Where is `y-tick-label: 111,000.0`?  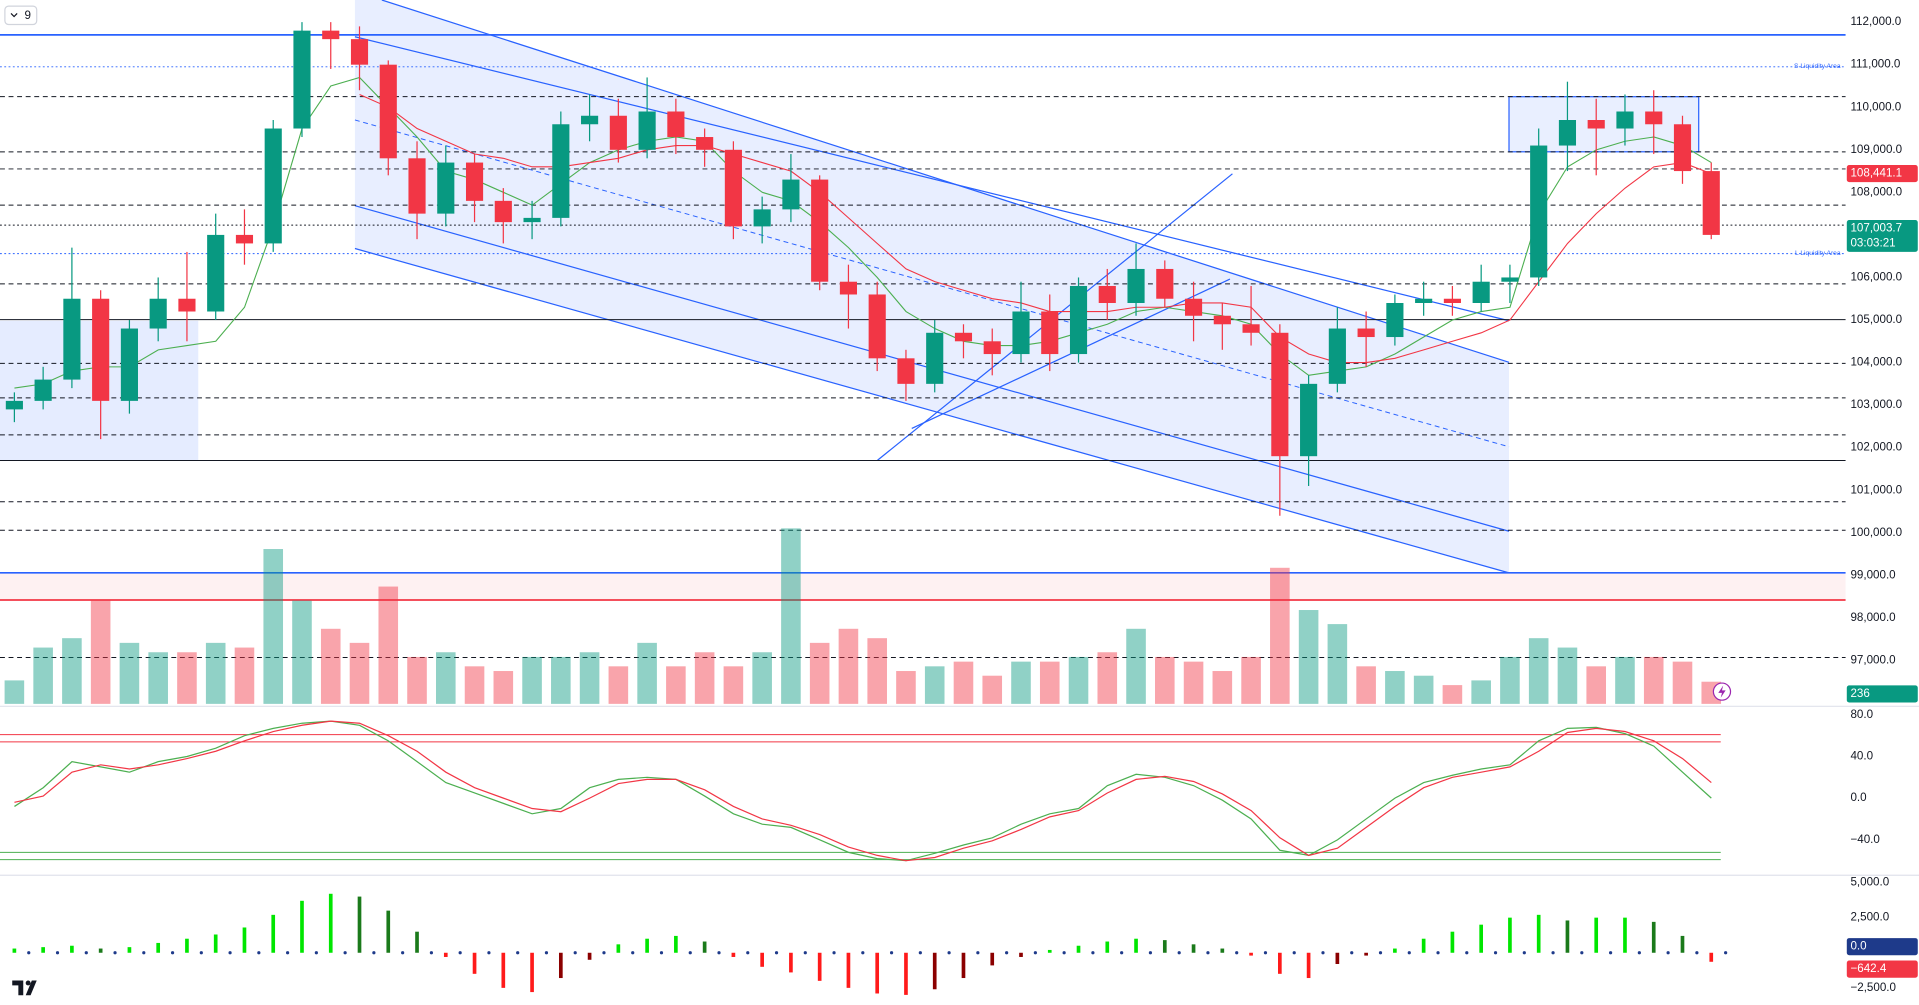 y-tick-label: 111,000.0 is located at coordinates (1875, 64).